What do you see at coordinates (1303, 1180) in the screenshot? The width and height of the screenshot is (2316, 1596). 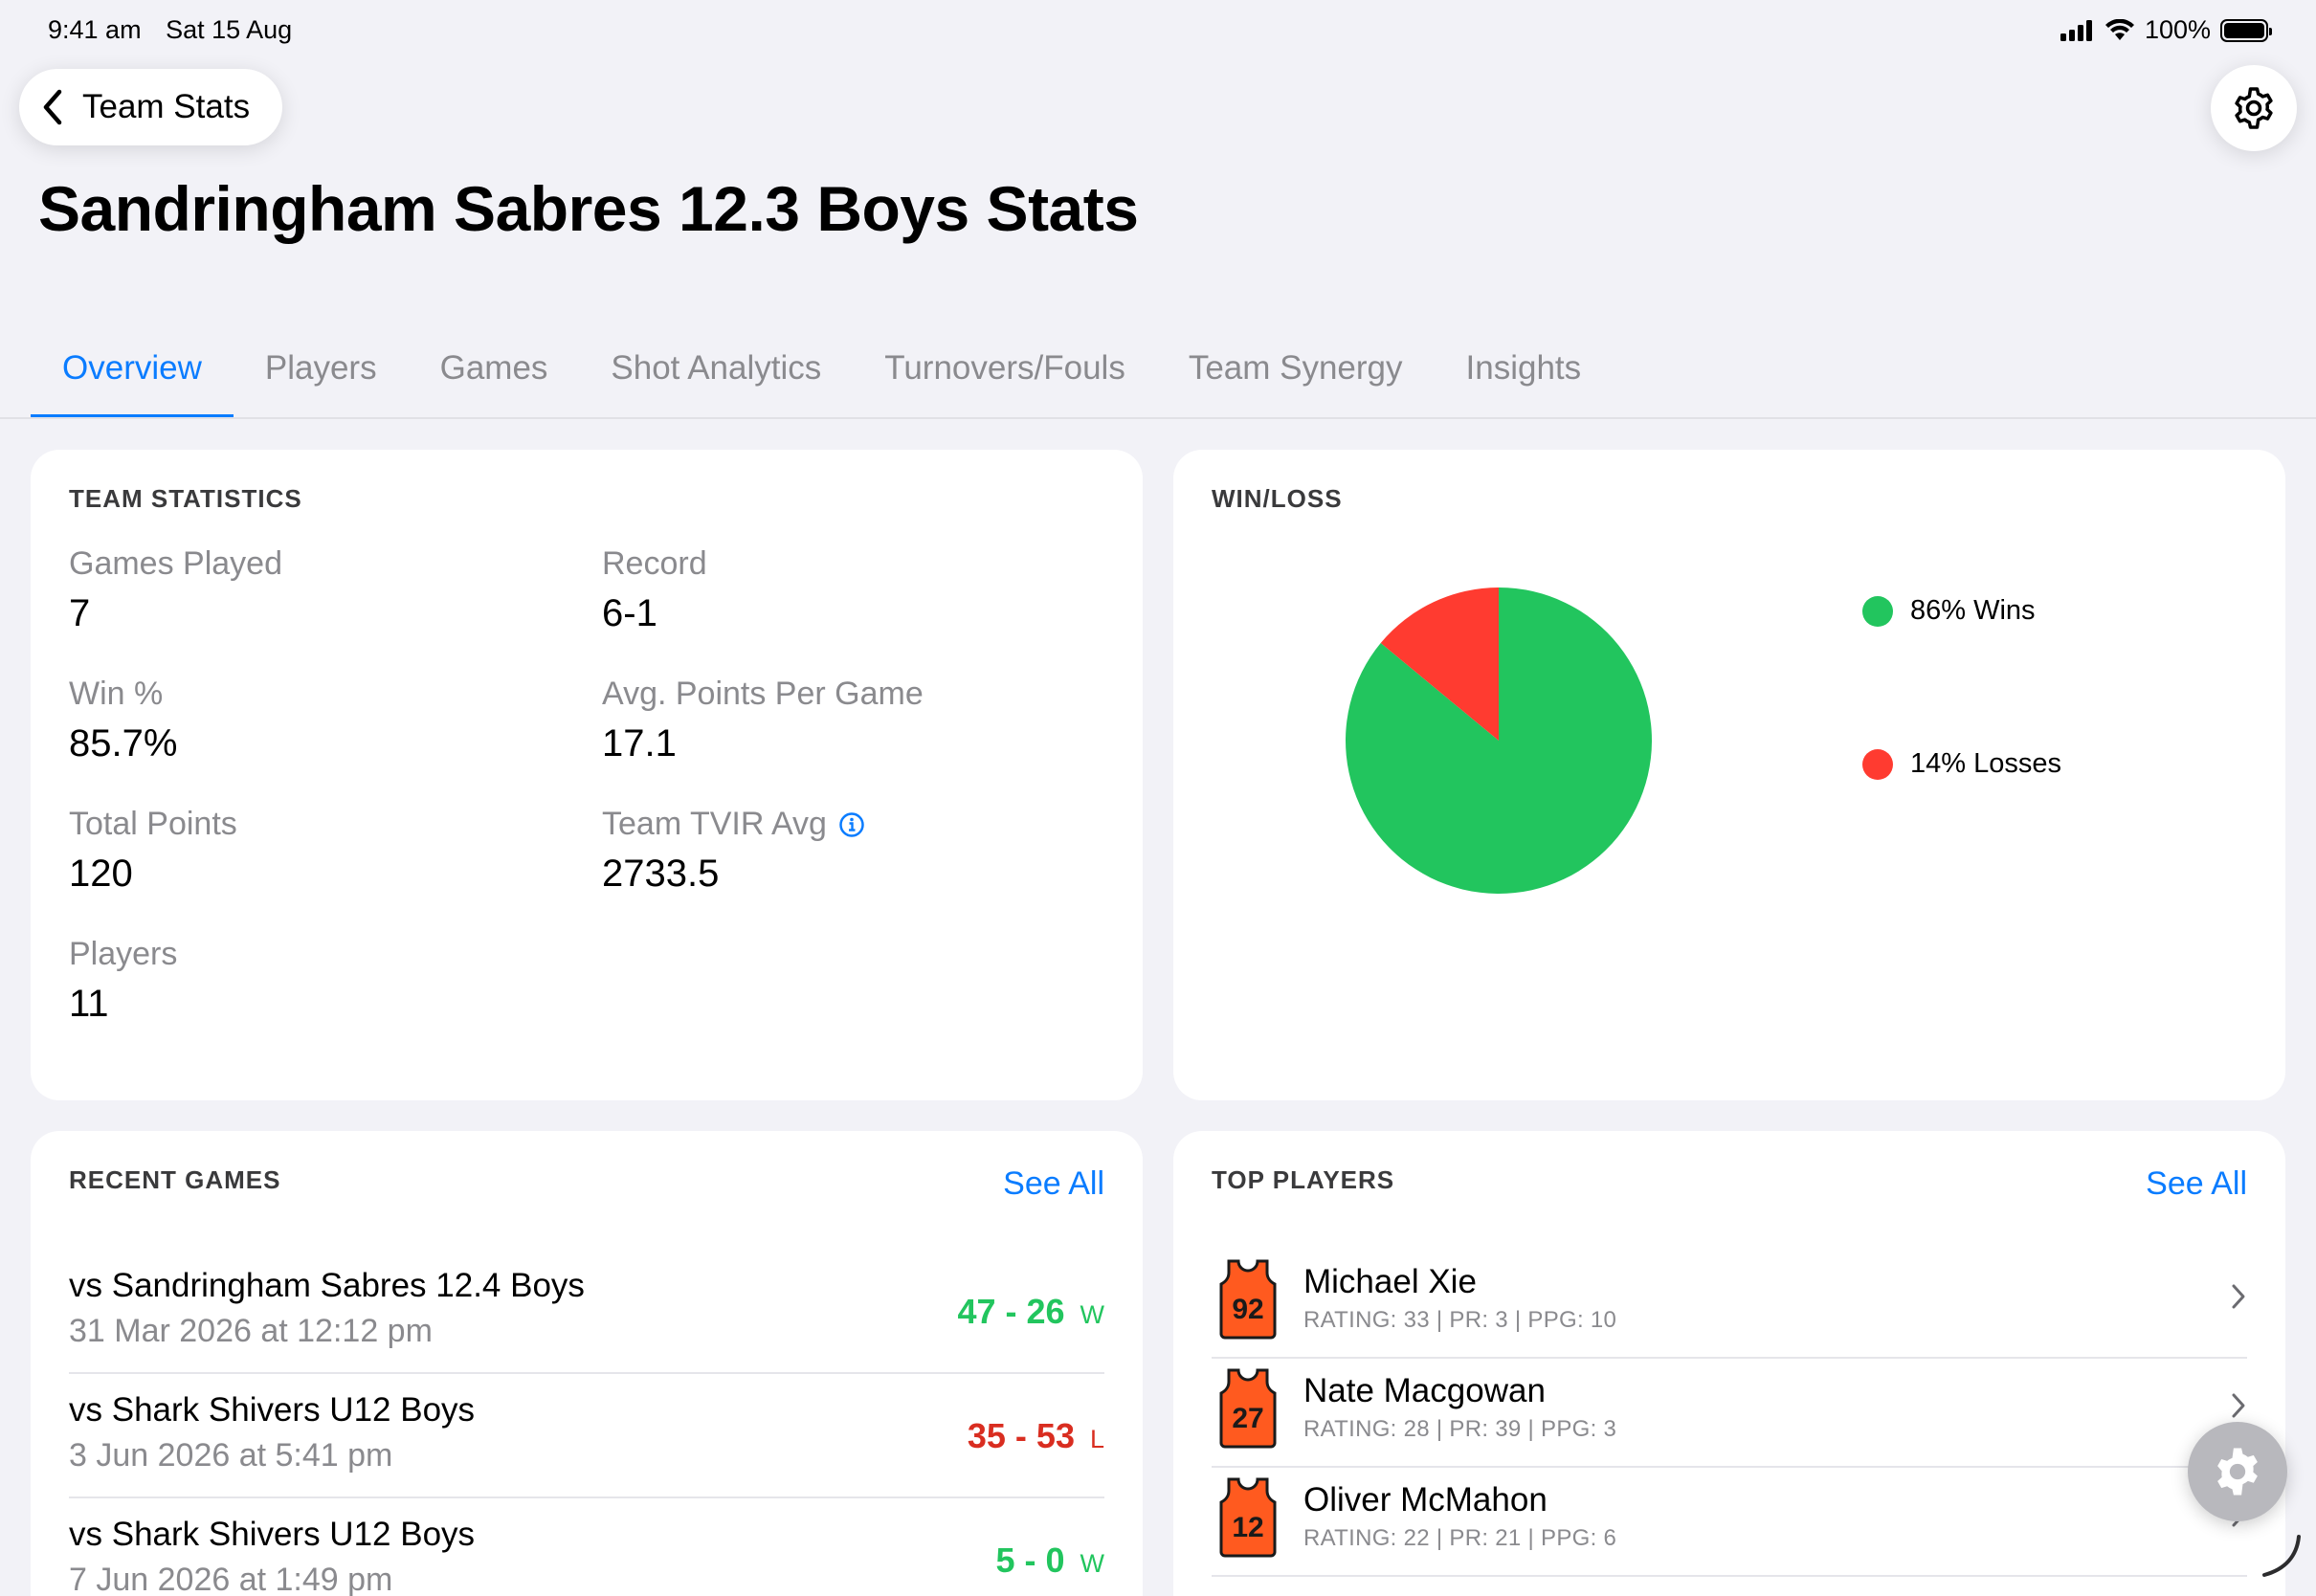 I see `top-players-title: TOP PLAYERS` at bounding box center [1303, 1180].